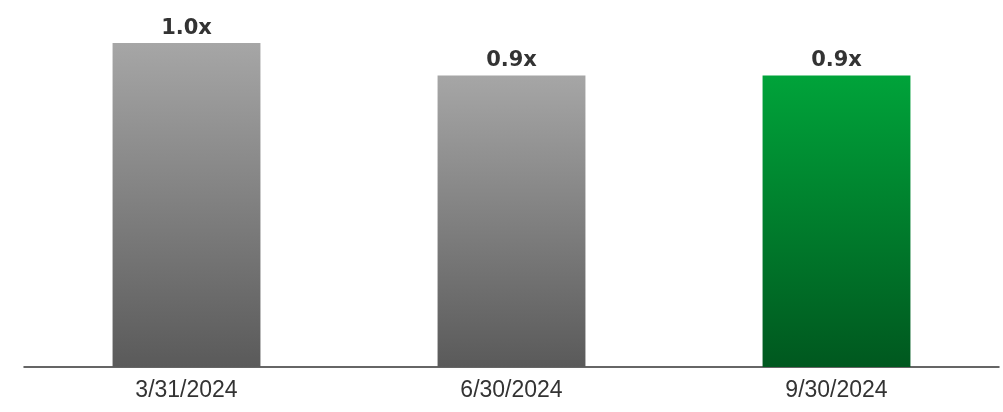  What do you see at coordinates (187, 26) in the screenshot?
I see `data-label: 1.0x` at bounding box center [187, 26].